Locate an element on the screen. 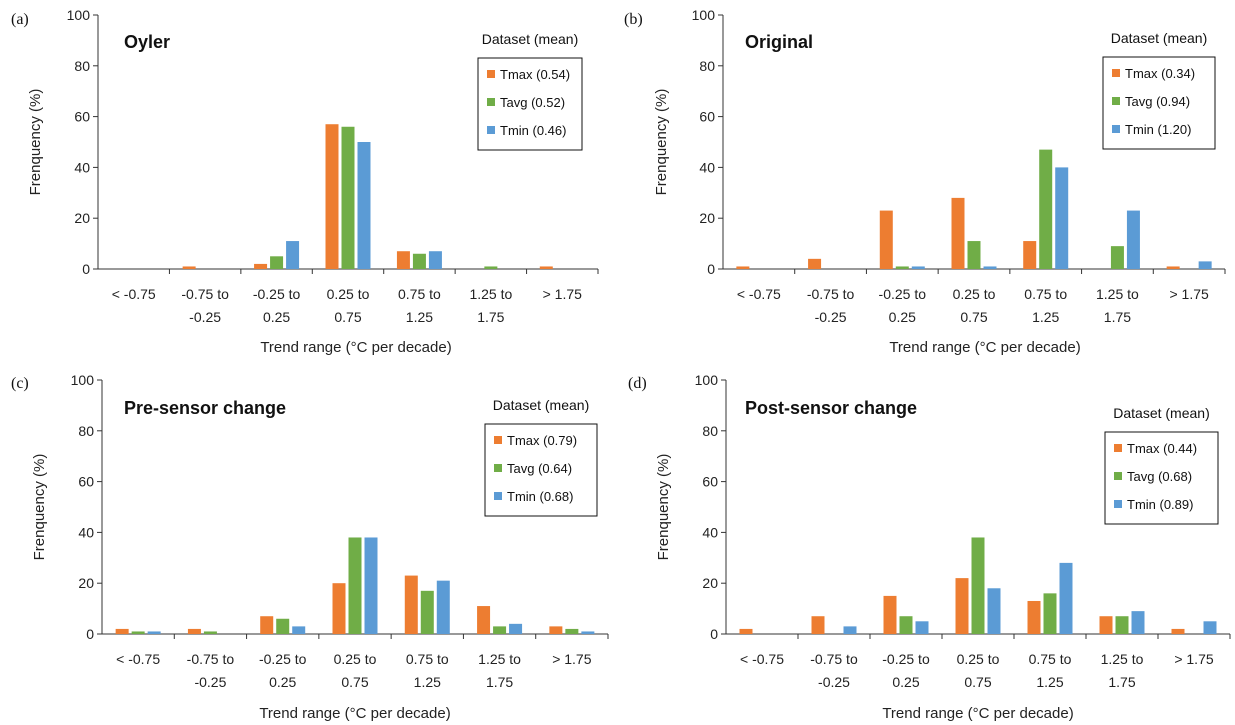  legend-entry-tmax: Tmax (0.54) is located at coordinates (535, 74).